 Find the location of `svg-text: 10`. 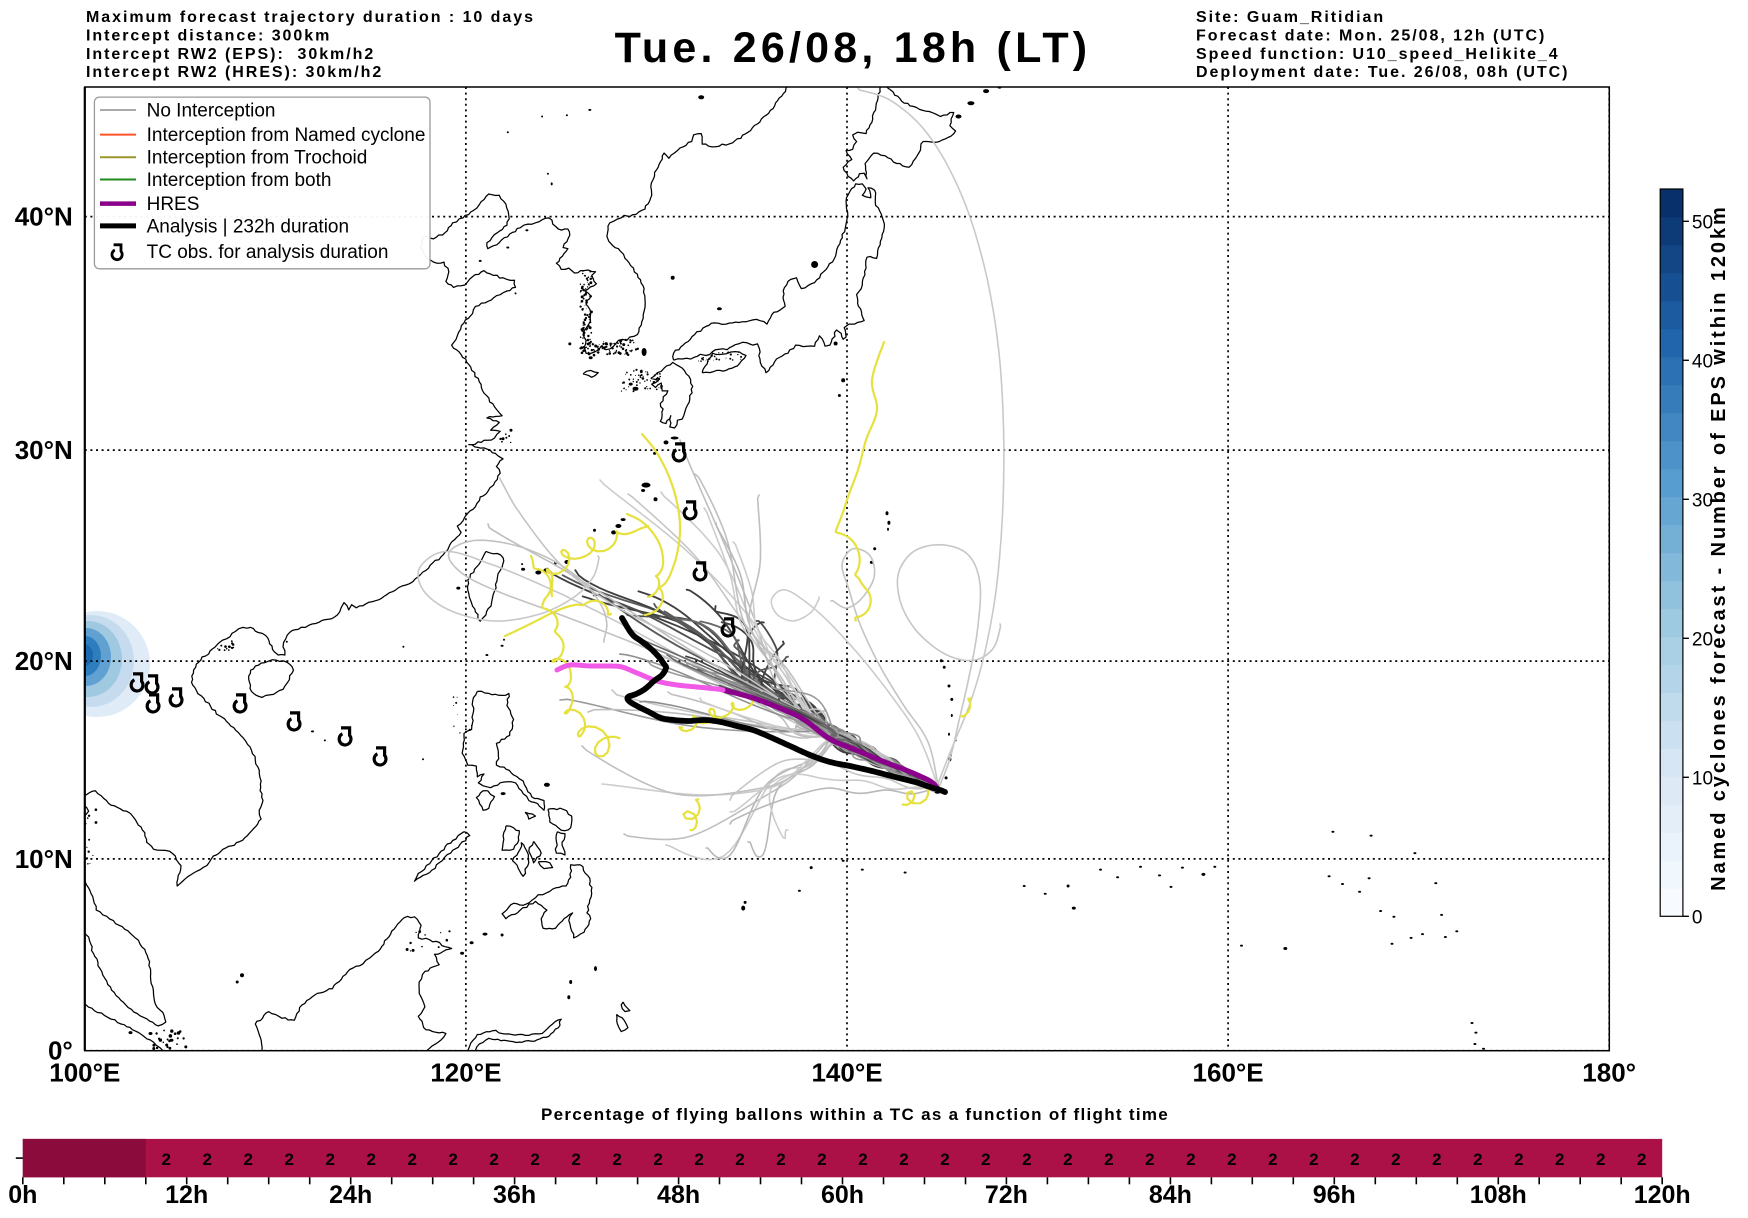

svg-text: 10 is located at coordinates (1702, 778).